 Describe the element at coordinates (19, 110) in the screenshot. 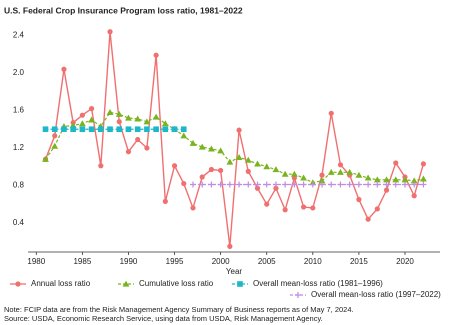

I see `y-tick-label: 1.6` at that location.